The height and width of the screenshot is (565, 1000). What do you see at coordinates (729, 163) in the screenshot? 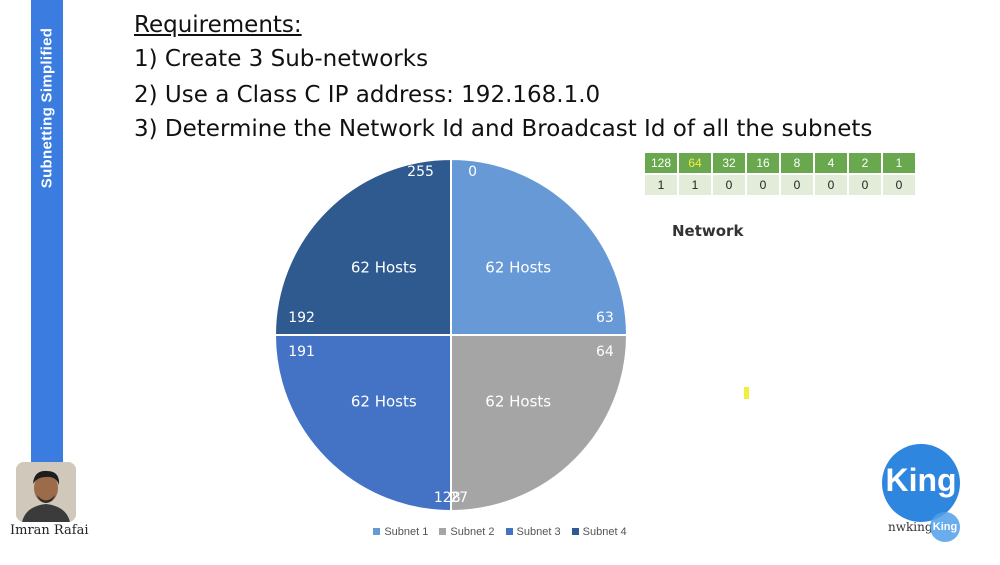
I see `bit-header: 32` at bounding box center [729, 163].